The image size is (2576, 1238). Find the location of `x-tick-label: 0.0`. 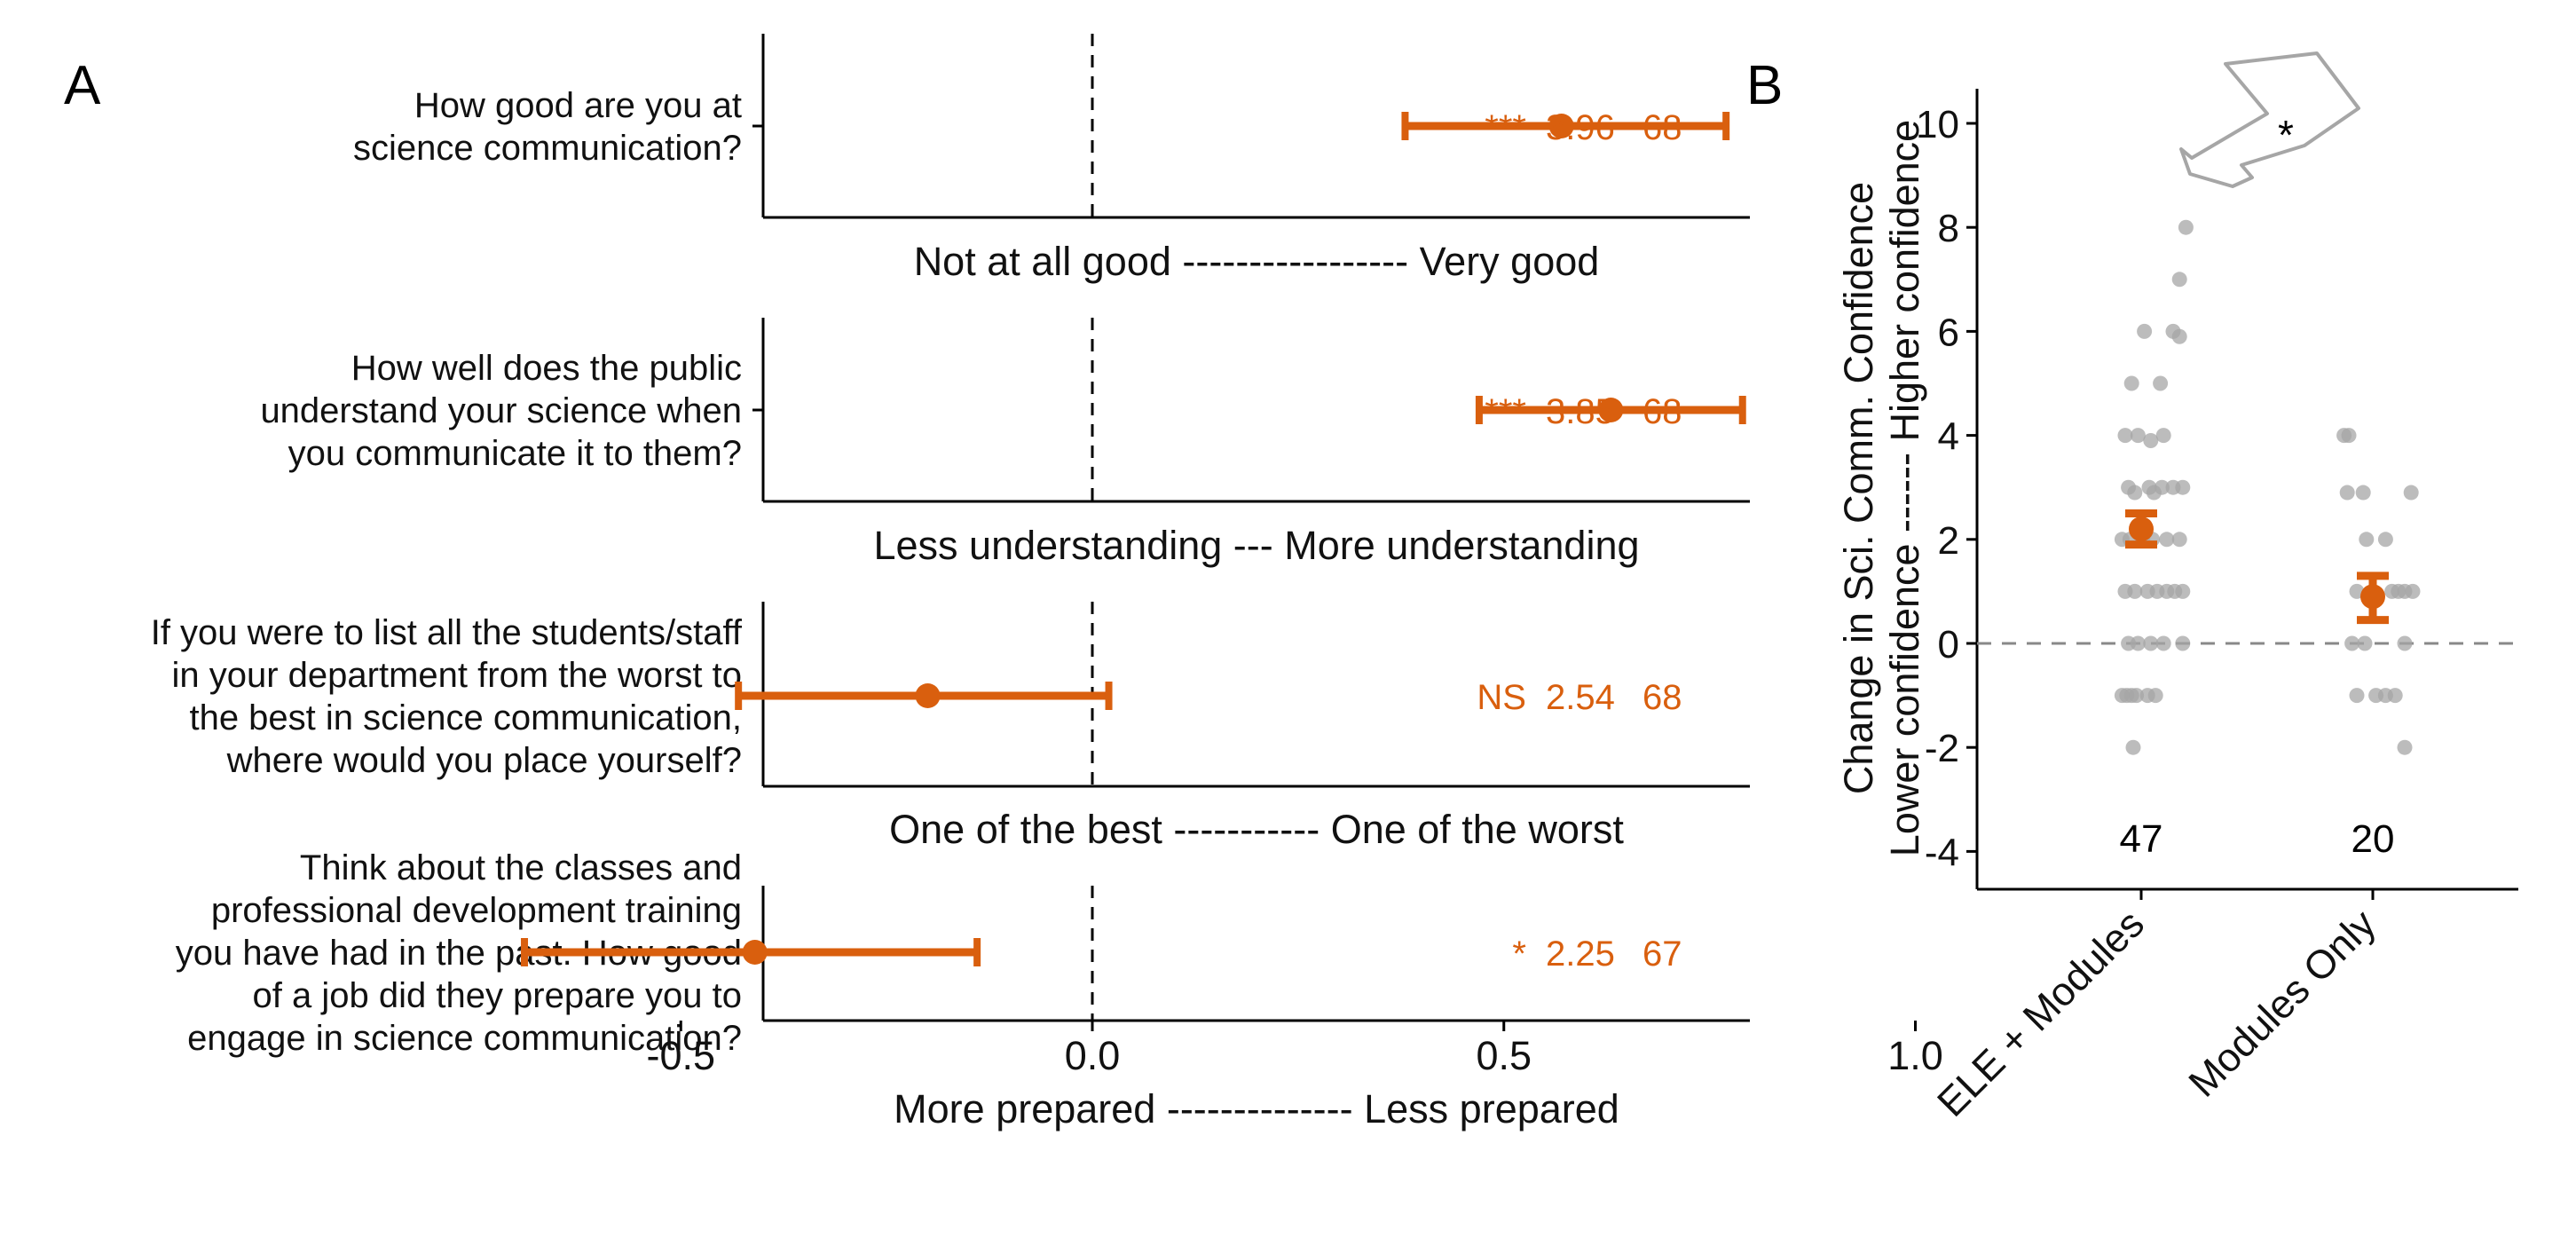

x-tick-label: 0.0 is located at coordinates (1093, 1055).